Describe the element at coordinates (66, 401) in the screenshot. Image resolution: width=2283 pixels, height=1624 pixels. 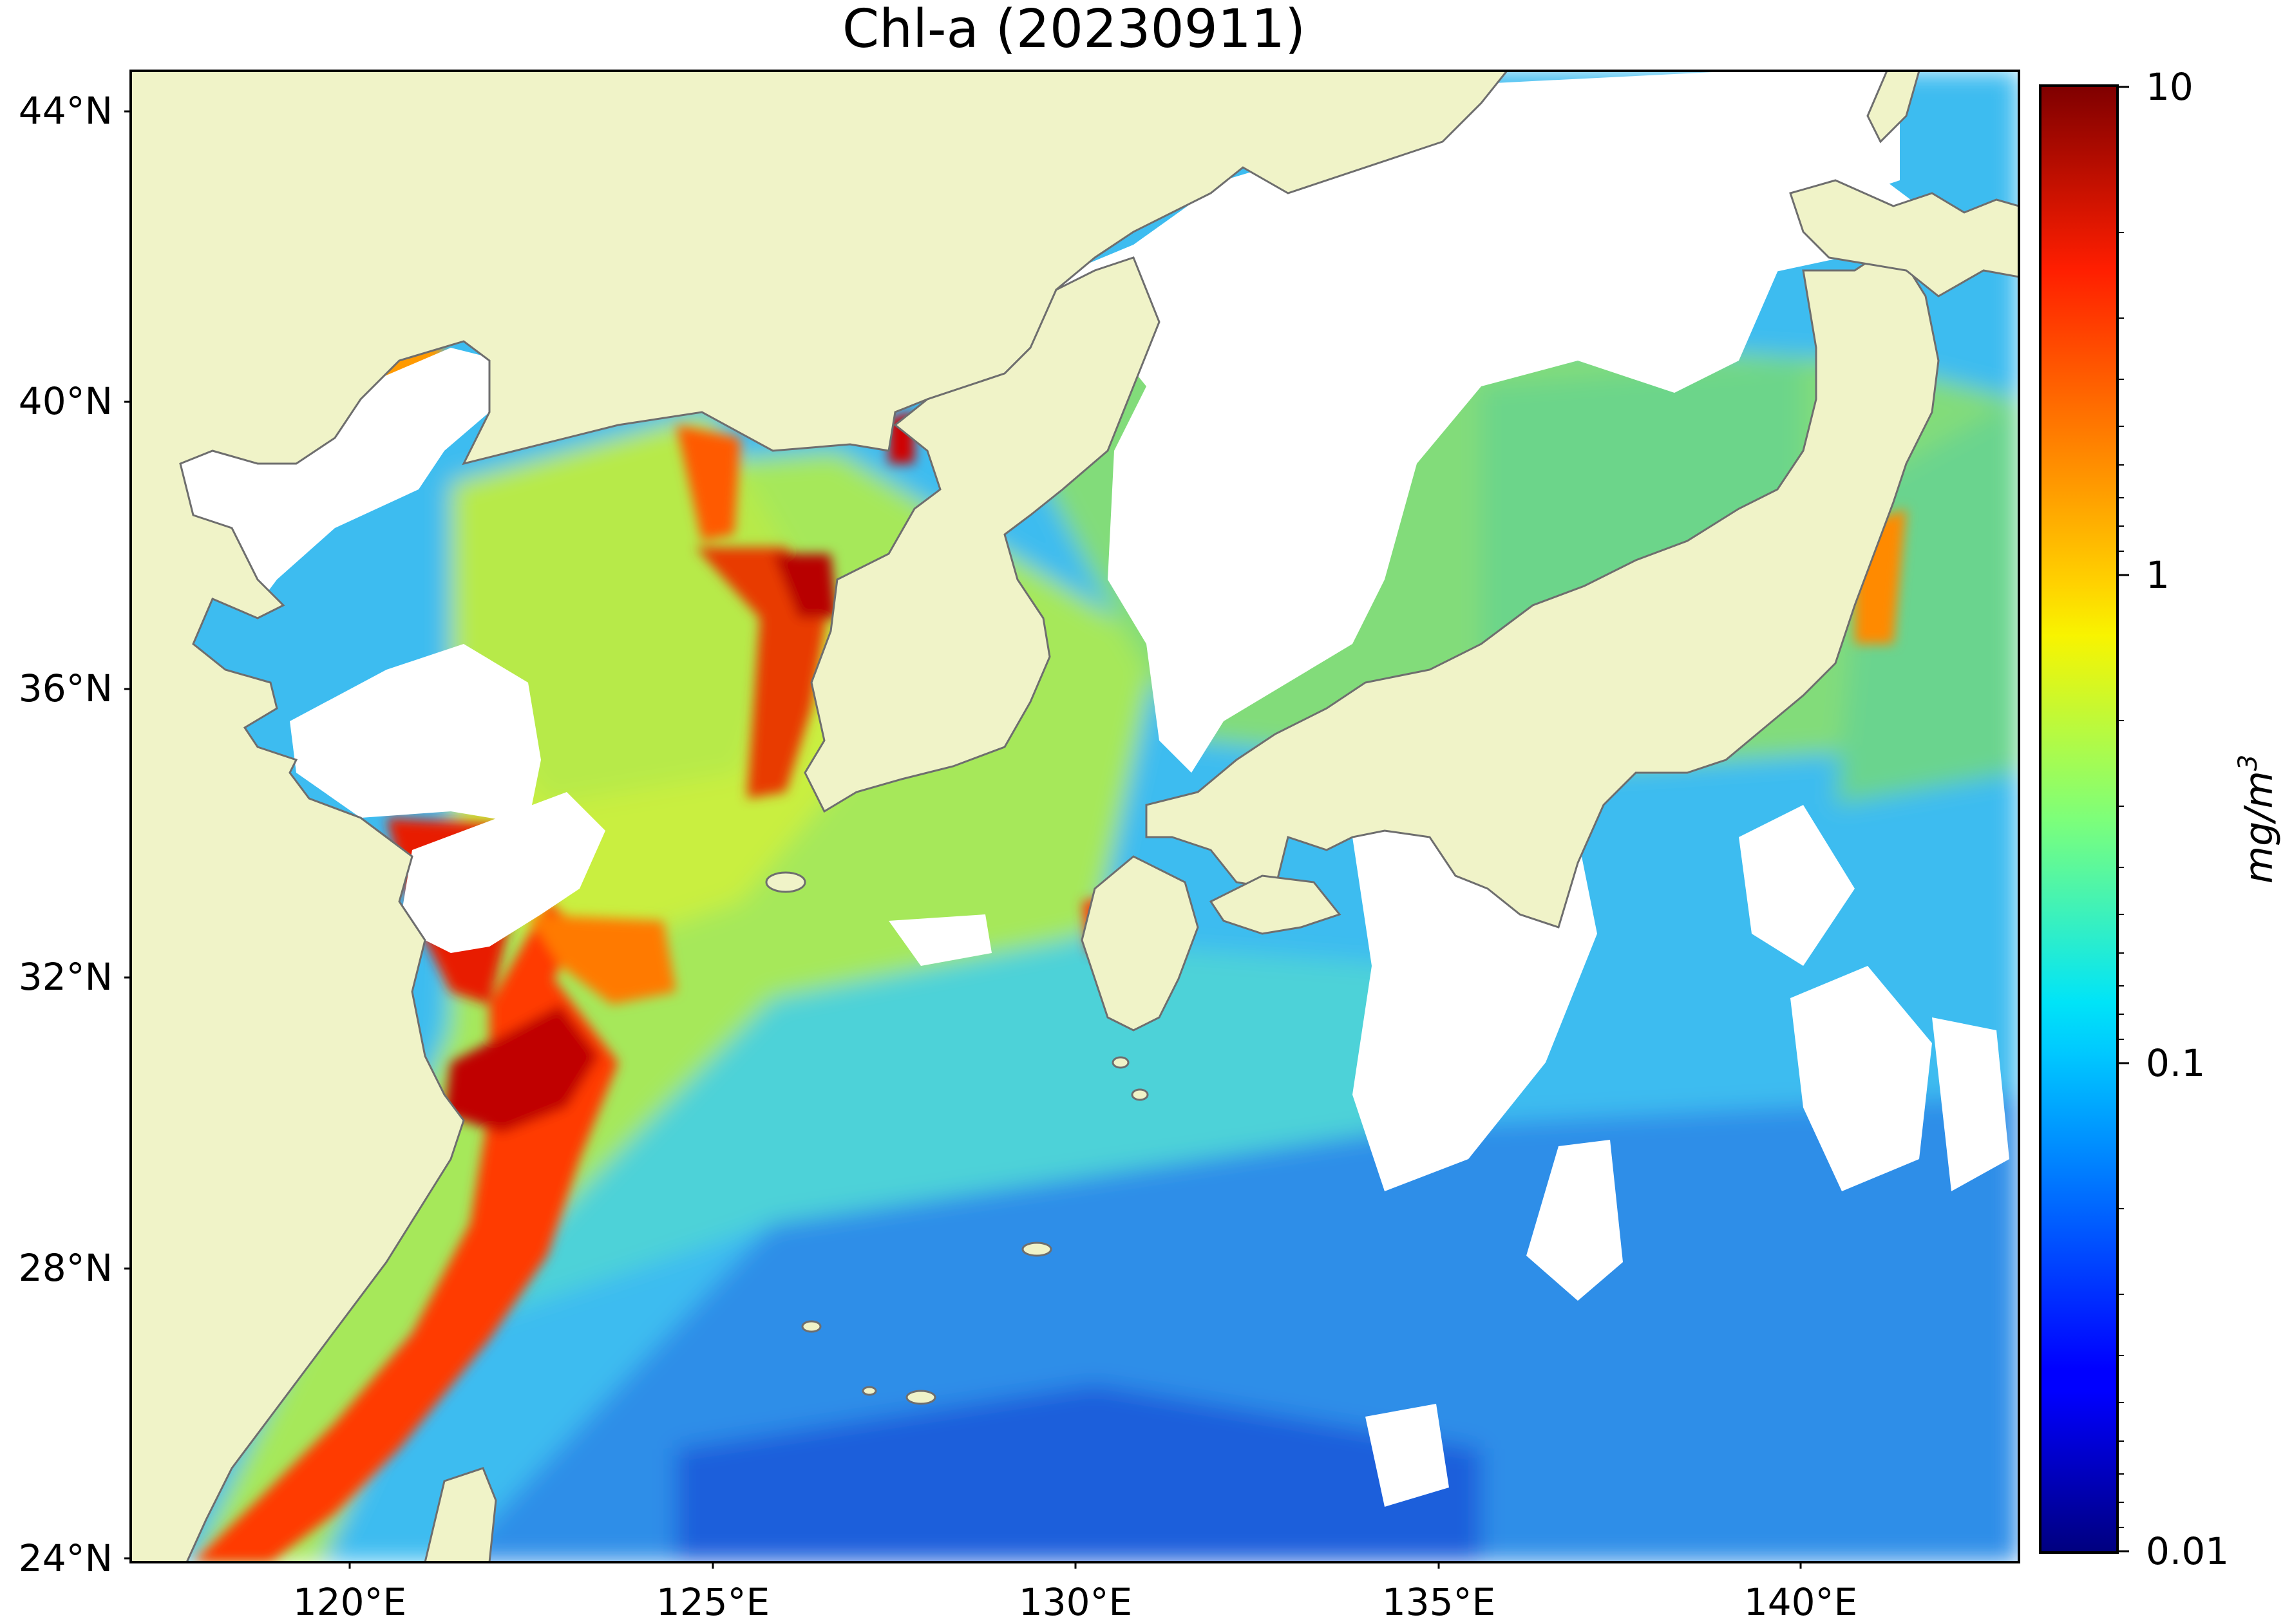
I see `lat-tick-label: 40°N` at that location.